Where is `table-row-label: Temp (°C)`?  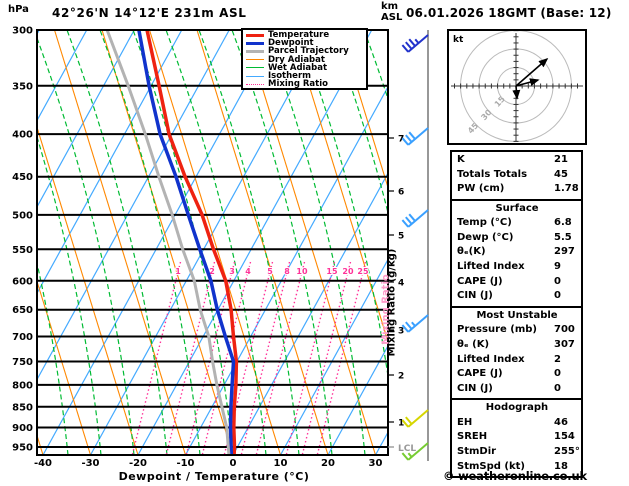
table-row-label: Temp (°C) is located at coordinates (484, 223).